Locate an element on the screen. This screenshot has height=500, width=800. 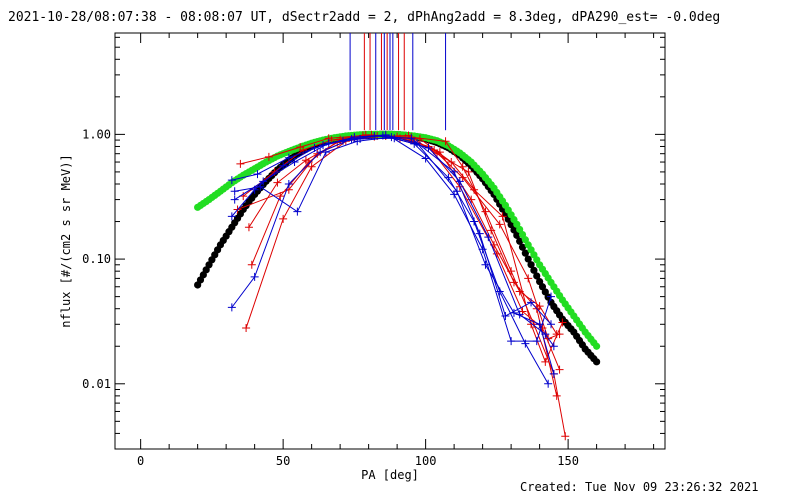
x-tick-label: 150 is located at coordinates (568, 461).